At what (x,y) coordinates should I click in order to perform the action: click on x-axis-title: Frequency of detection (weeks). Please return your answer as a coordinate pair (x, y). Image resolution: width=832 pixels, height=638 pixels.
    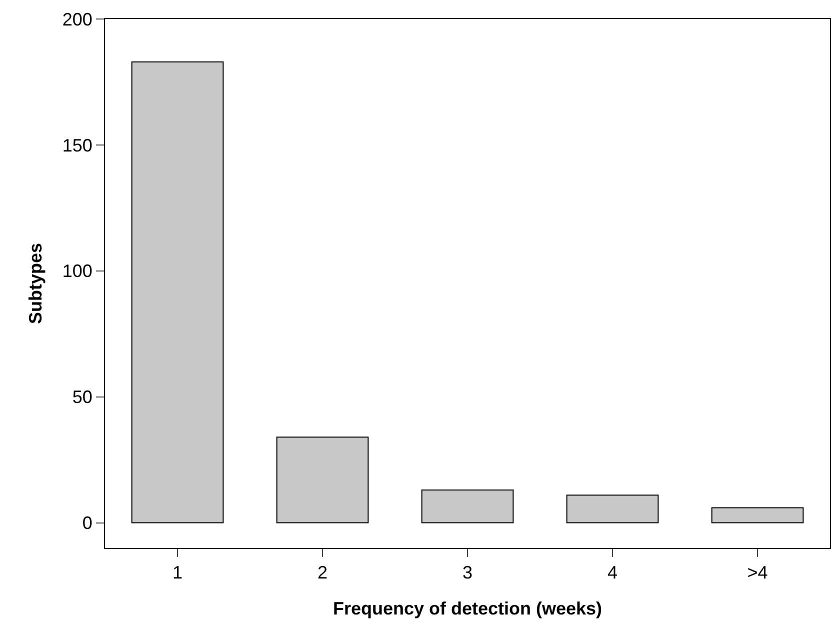
    Looking at the image, I should click on (467, 608).